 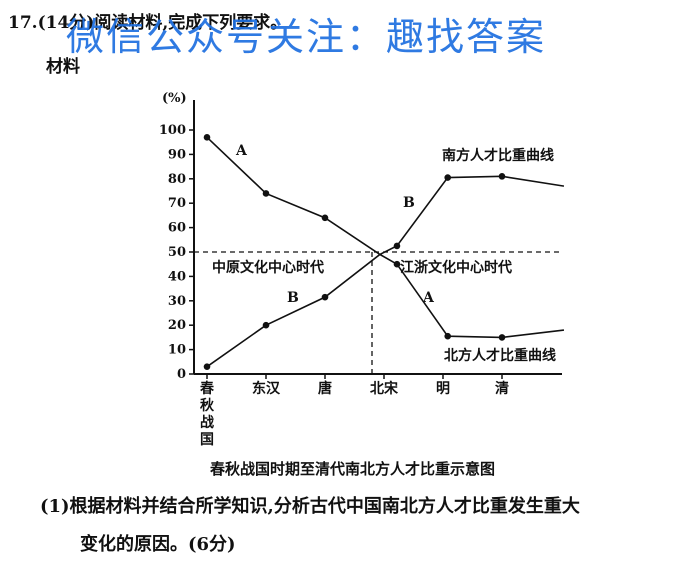 I want to click on legend-south: 南方人才比重曲线, so click(x=498, y=155).